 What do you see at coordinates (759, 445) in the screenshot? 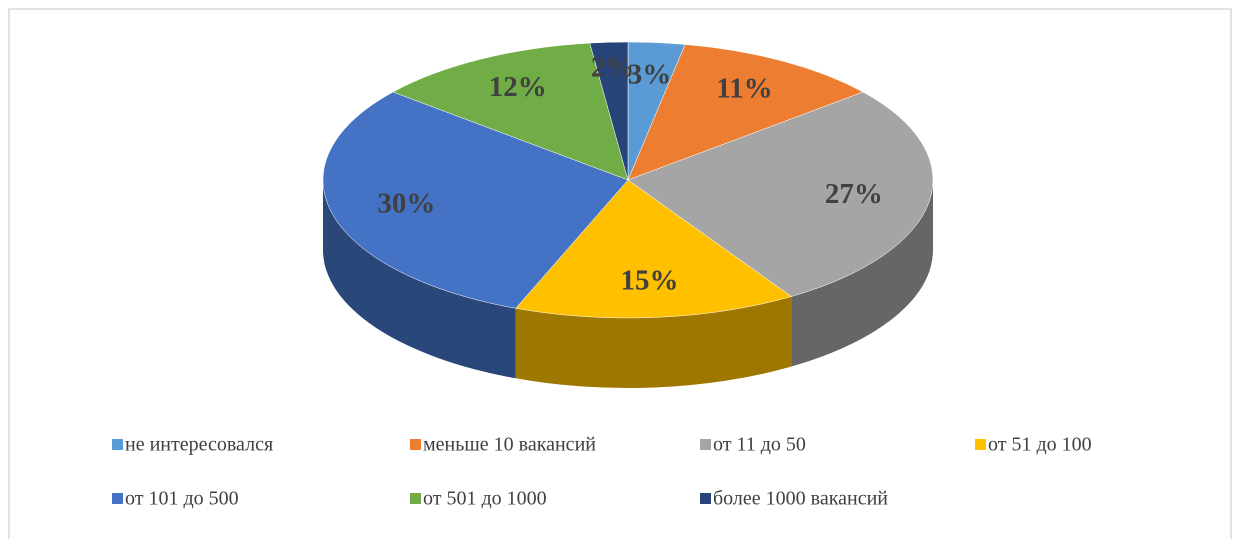
I see `legend-label: от 11 до 50` at bounding box center [759, 445].